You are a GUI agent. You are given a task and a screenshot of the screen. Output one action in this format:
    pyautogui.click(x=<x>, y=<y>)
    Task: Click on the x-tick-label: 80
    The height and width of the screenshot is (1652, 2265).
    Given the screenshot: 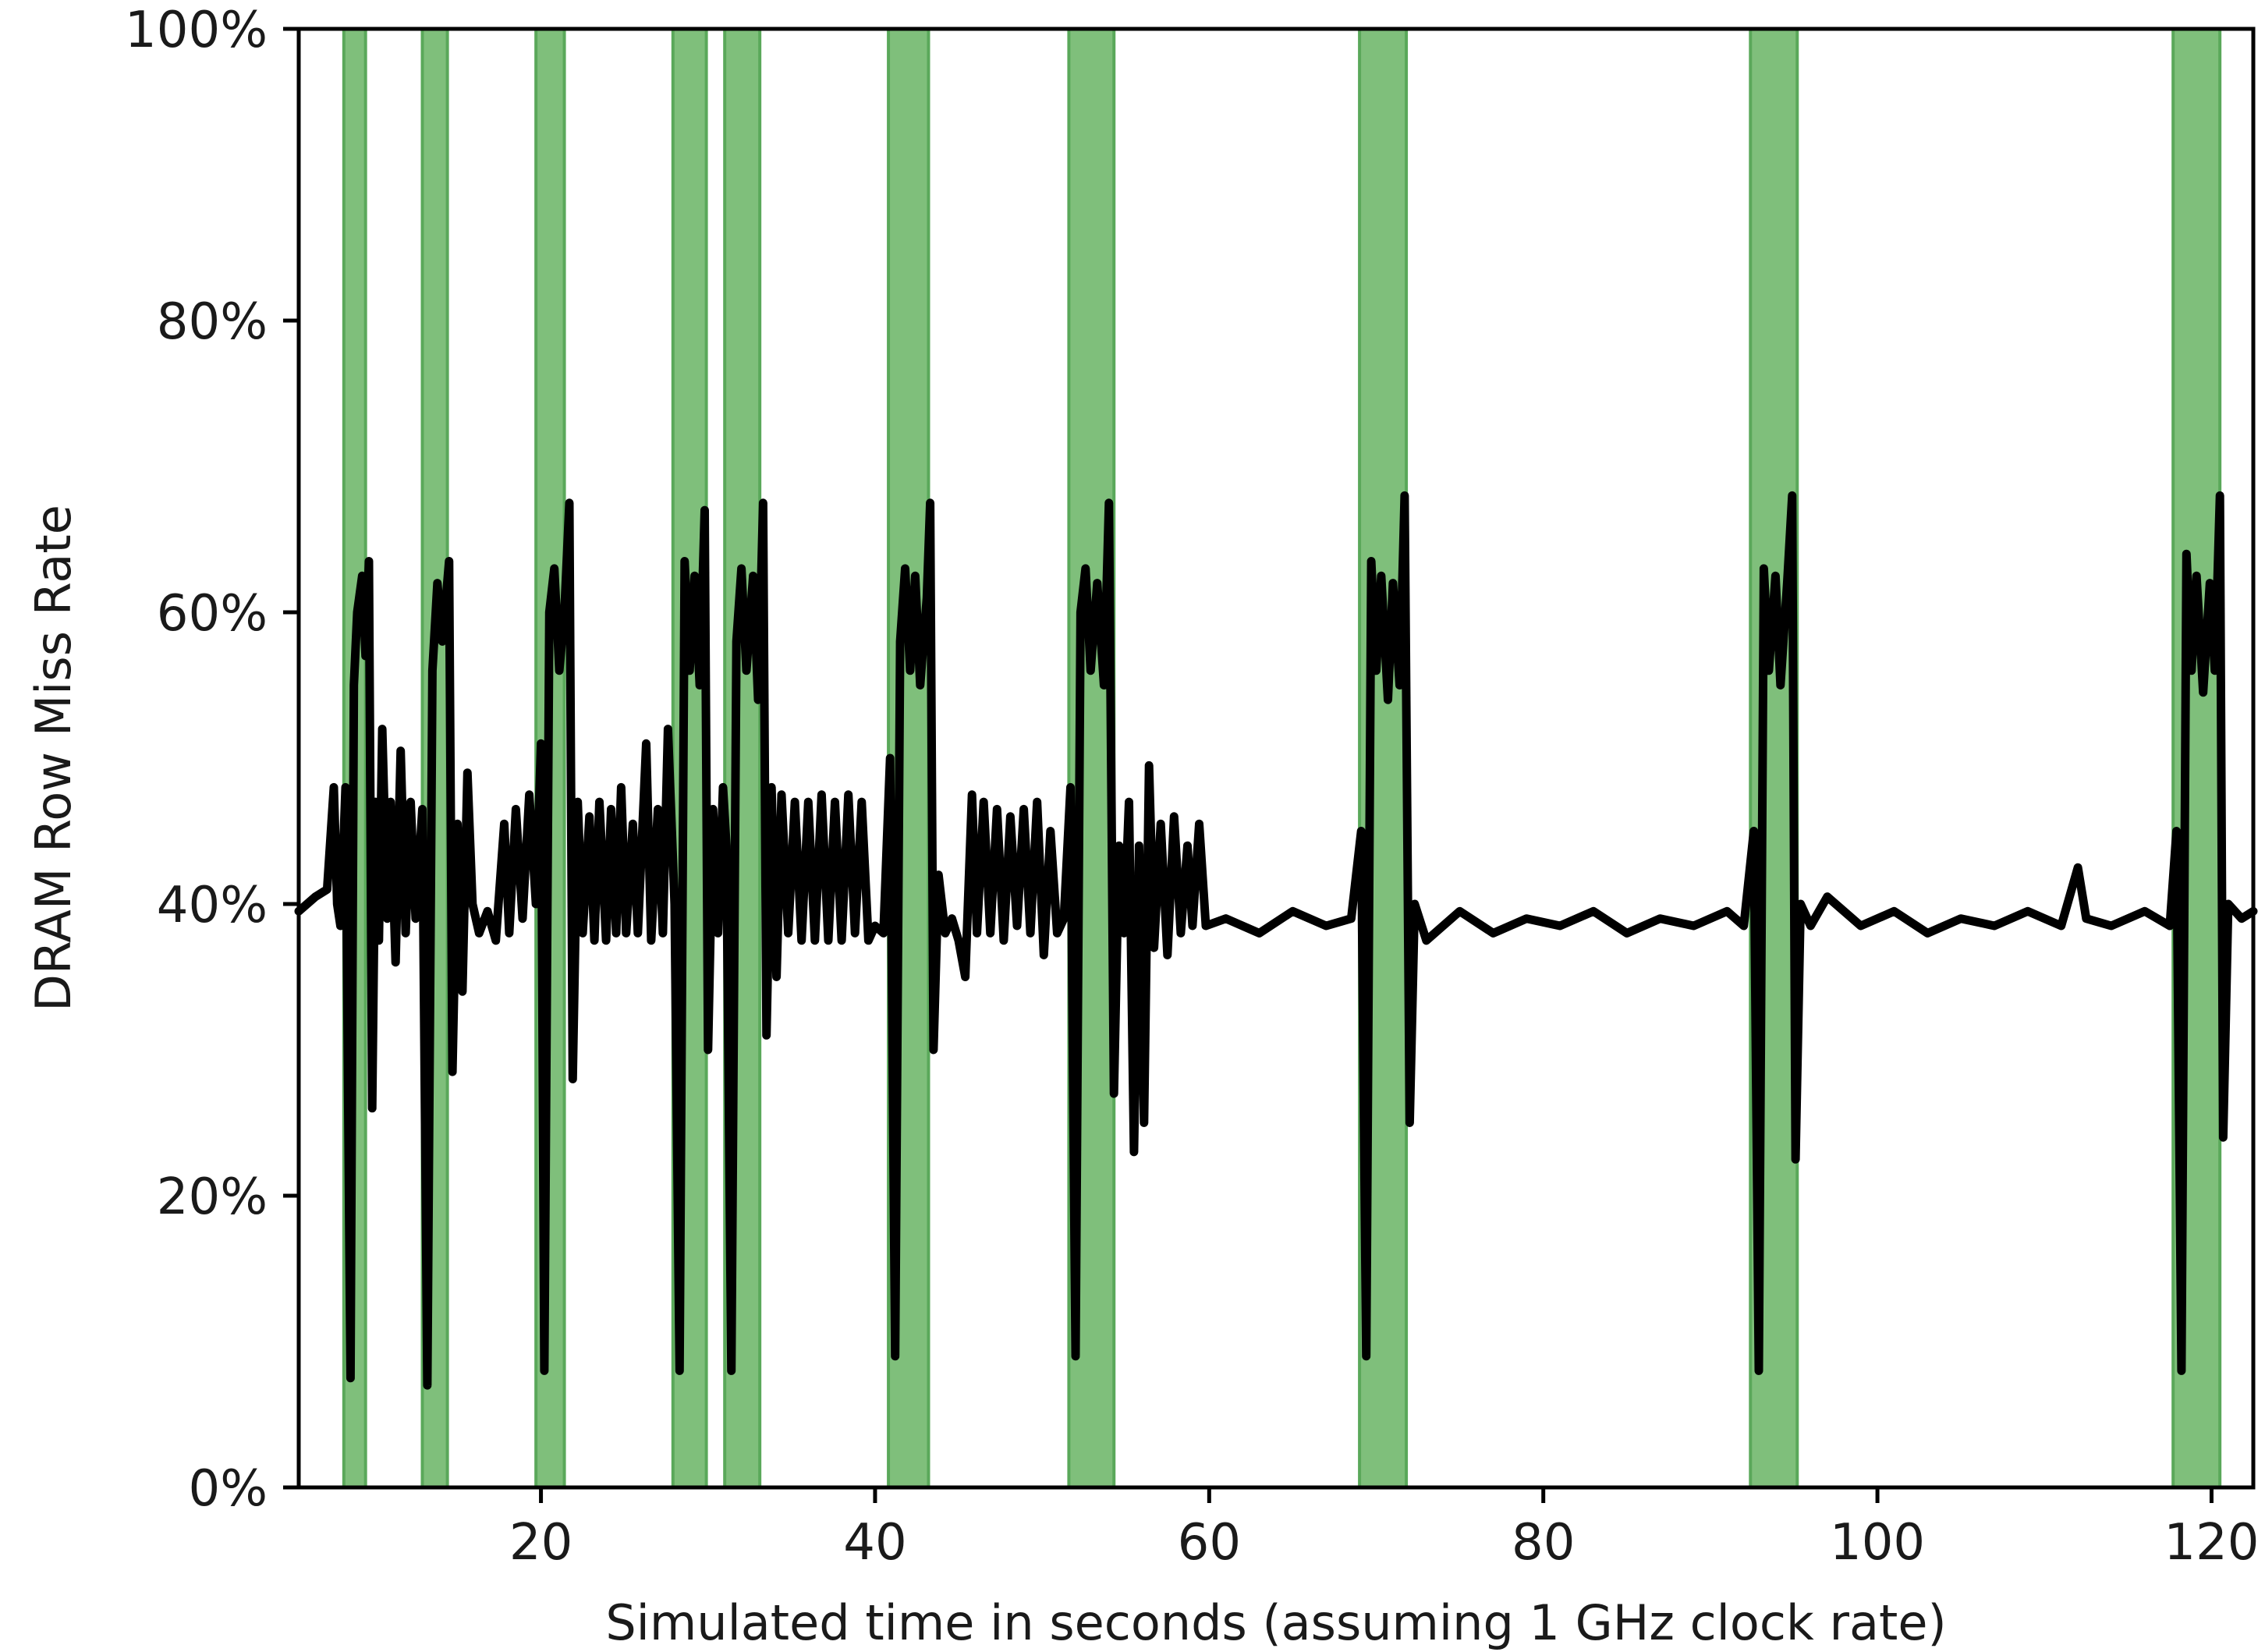 What is the action you would take?
    pyautogui.click(x=1543, y=1543)
    